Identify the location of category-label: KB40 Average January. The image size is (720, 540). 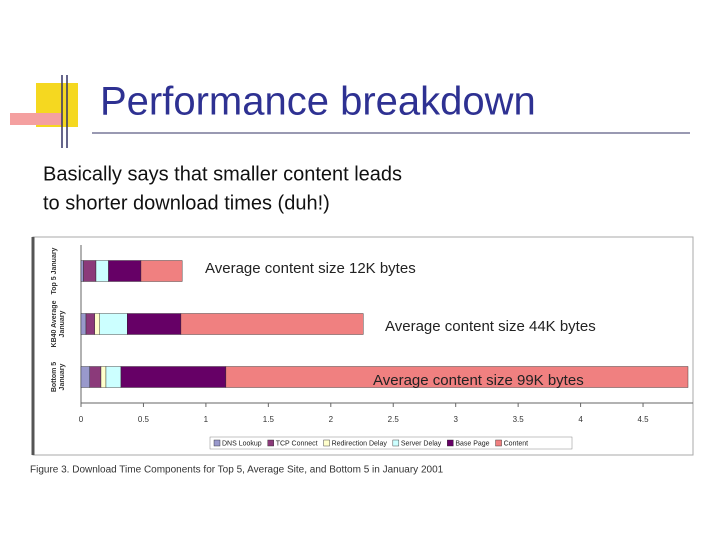
(58, 324).